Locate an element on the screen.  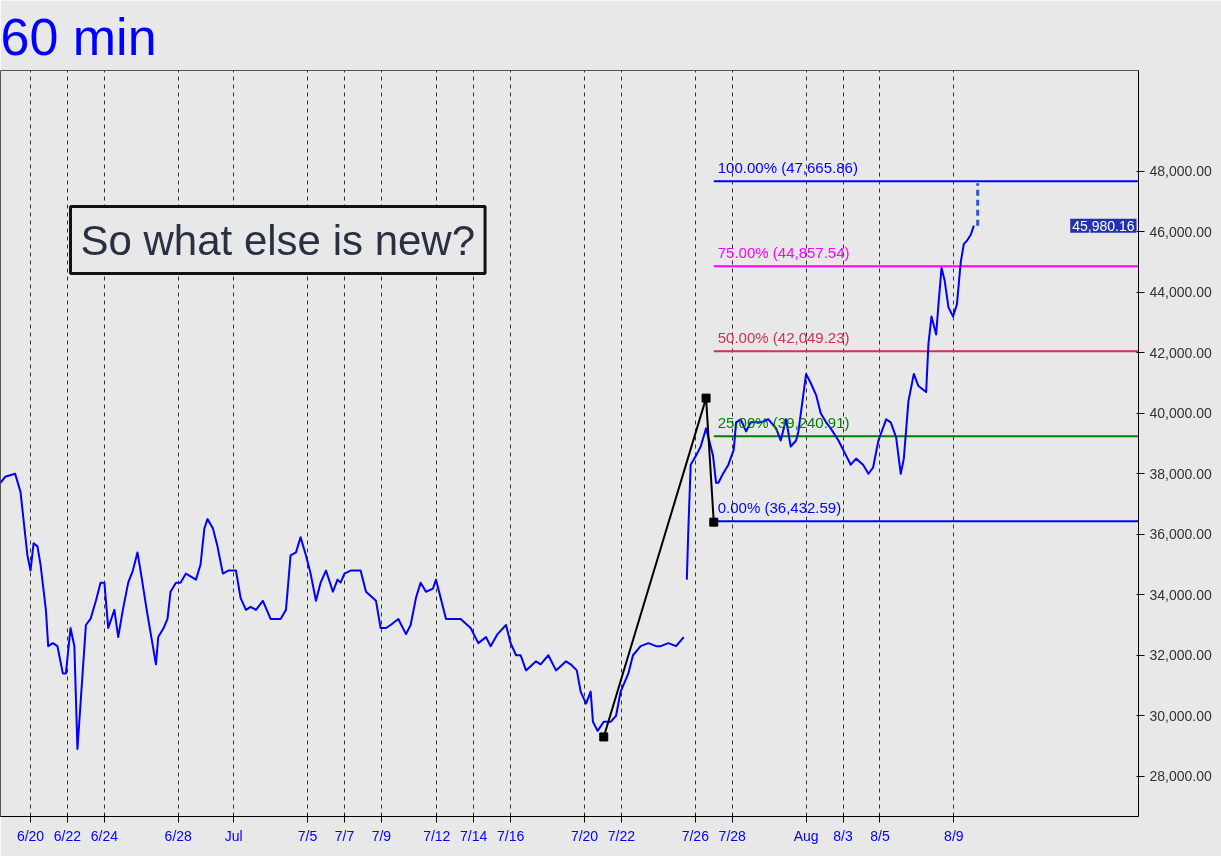
y-tick-label: 34,000.00 is located at coordinates (1180, 594).